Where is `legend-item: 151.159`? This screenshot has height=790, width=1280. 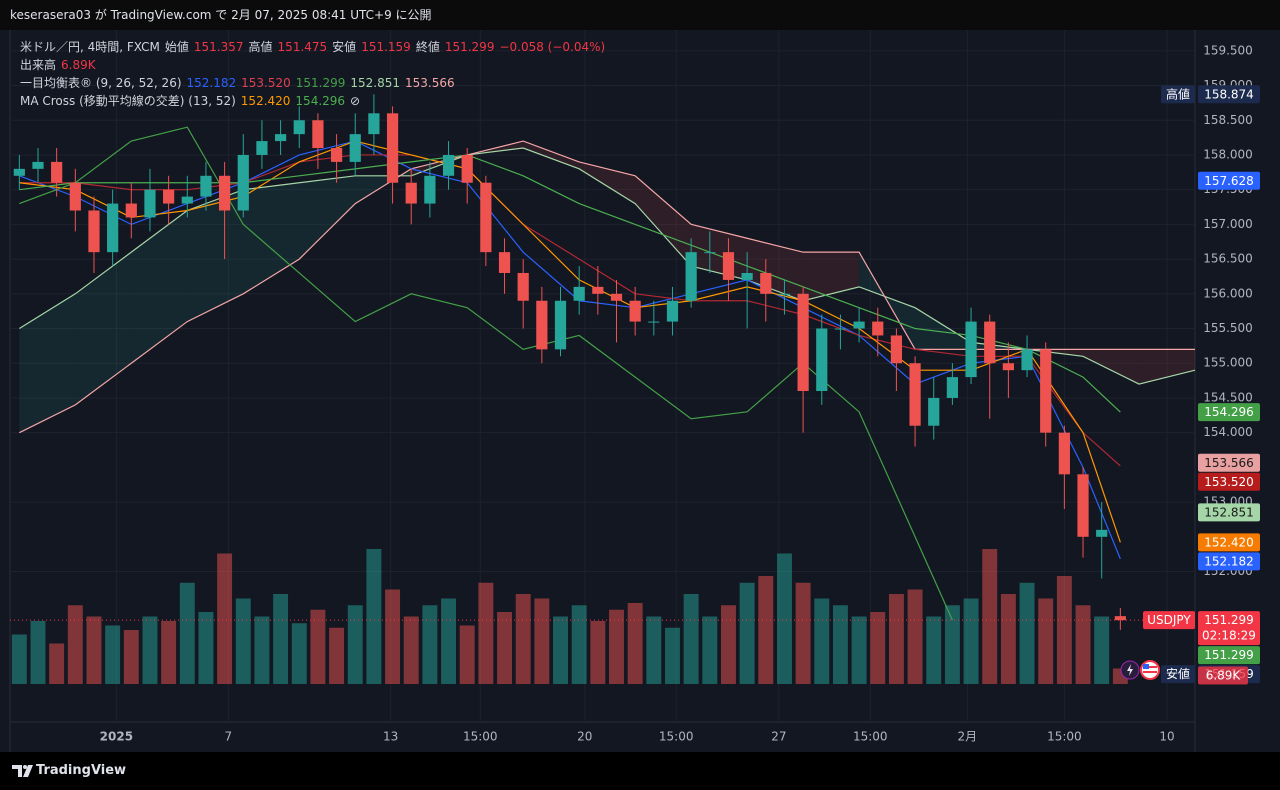 legend-item: 151.159 is located at coordinates (386, 47).